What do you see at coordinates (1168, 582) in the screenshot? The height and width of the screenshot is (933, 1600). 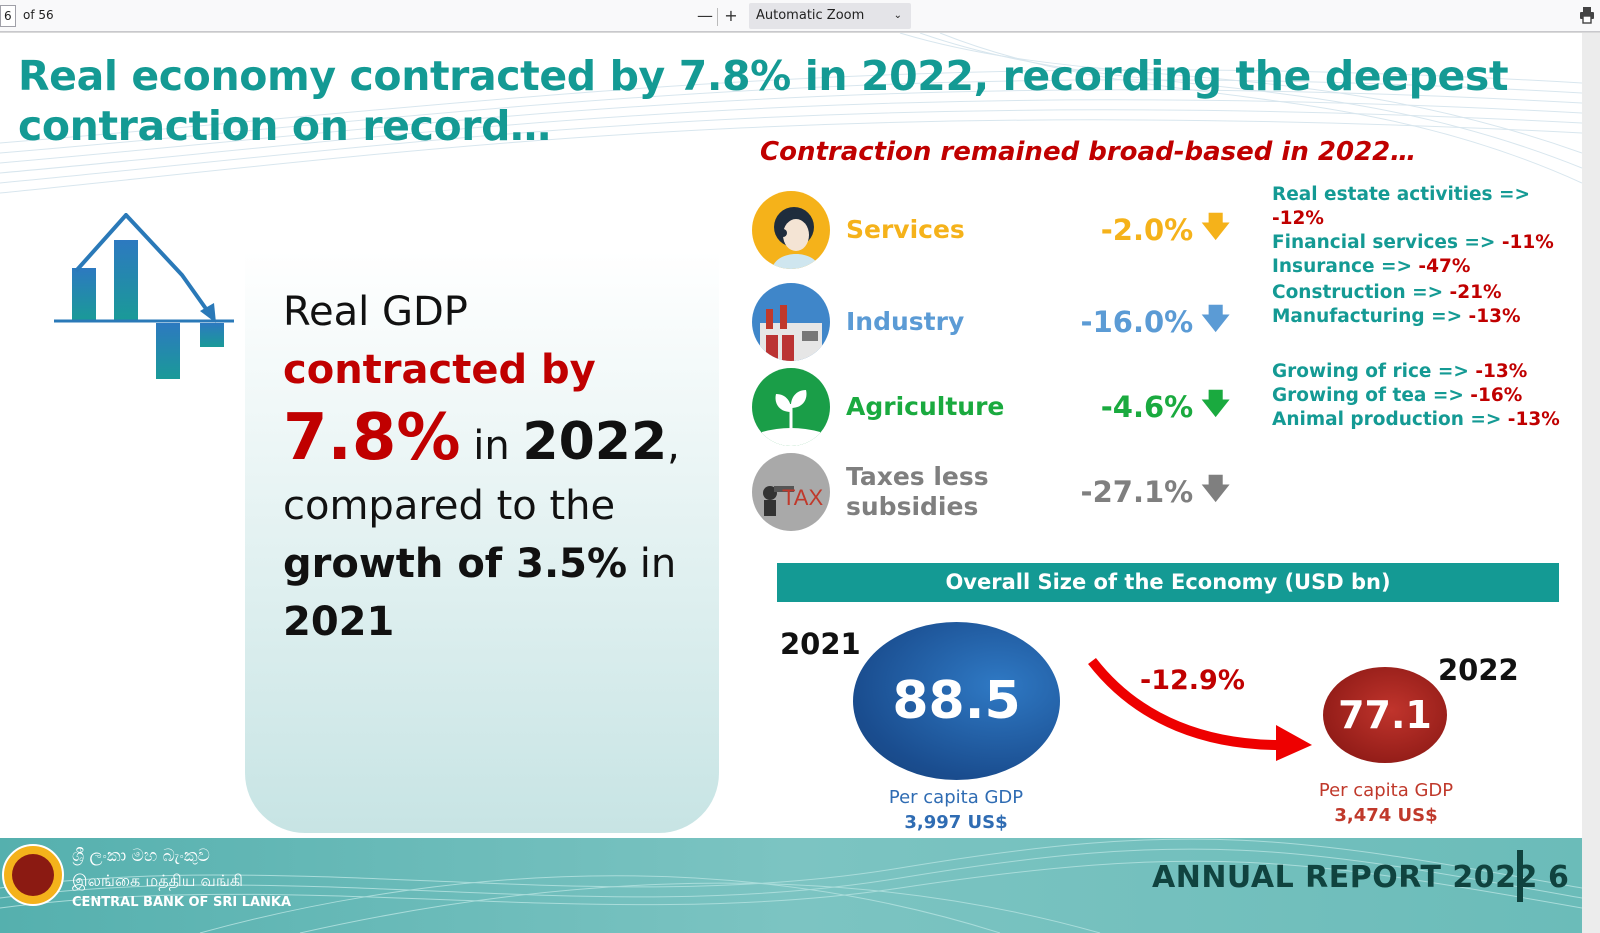 I see `economy-size-heading: Overall Size of the Economy (USD bn)` at bounding box center [1168, 582].